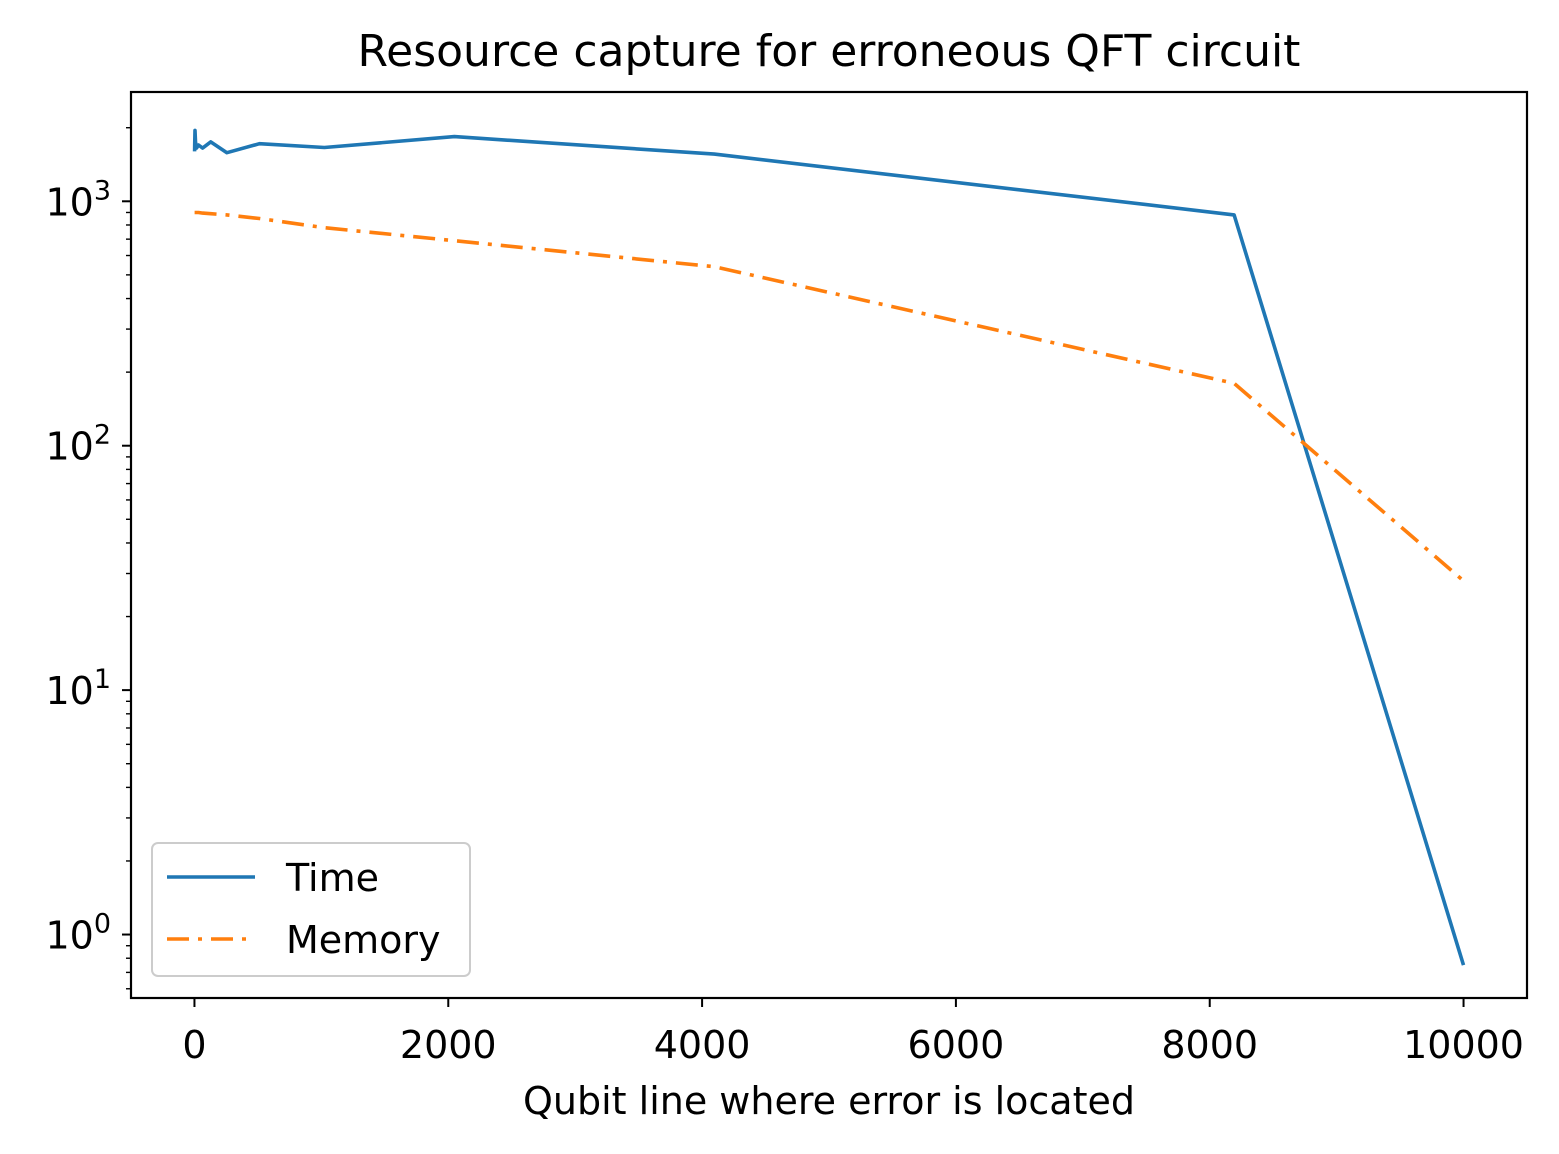 This screenshot has width=1559, height=1154. Describe the element at coordinates (332, 878) in the screenshot. I see `legend-label-time: Time` at that location.